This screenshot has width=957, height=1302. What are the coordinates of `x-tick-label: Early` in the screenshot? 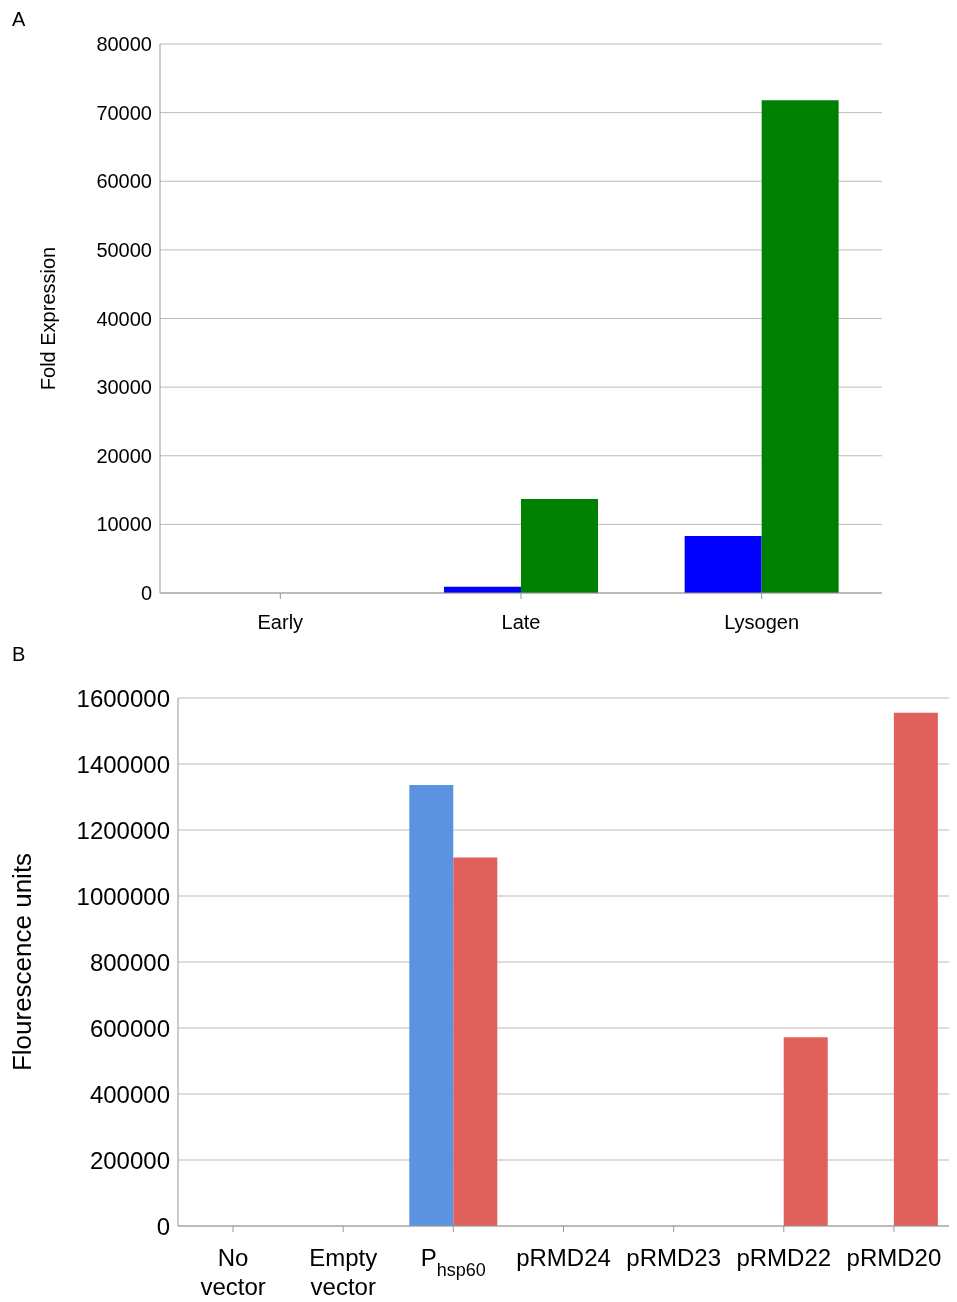 It's located at (280, 622).